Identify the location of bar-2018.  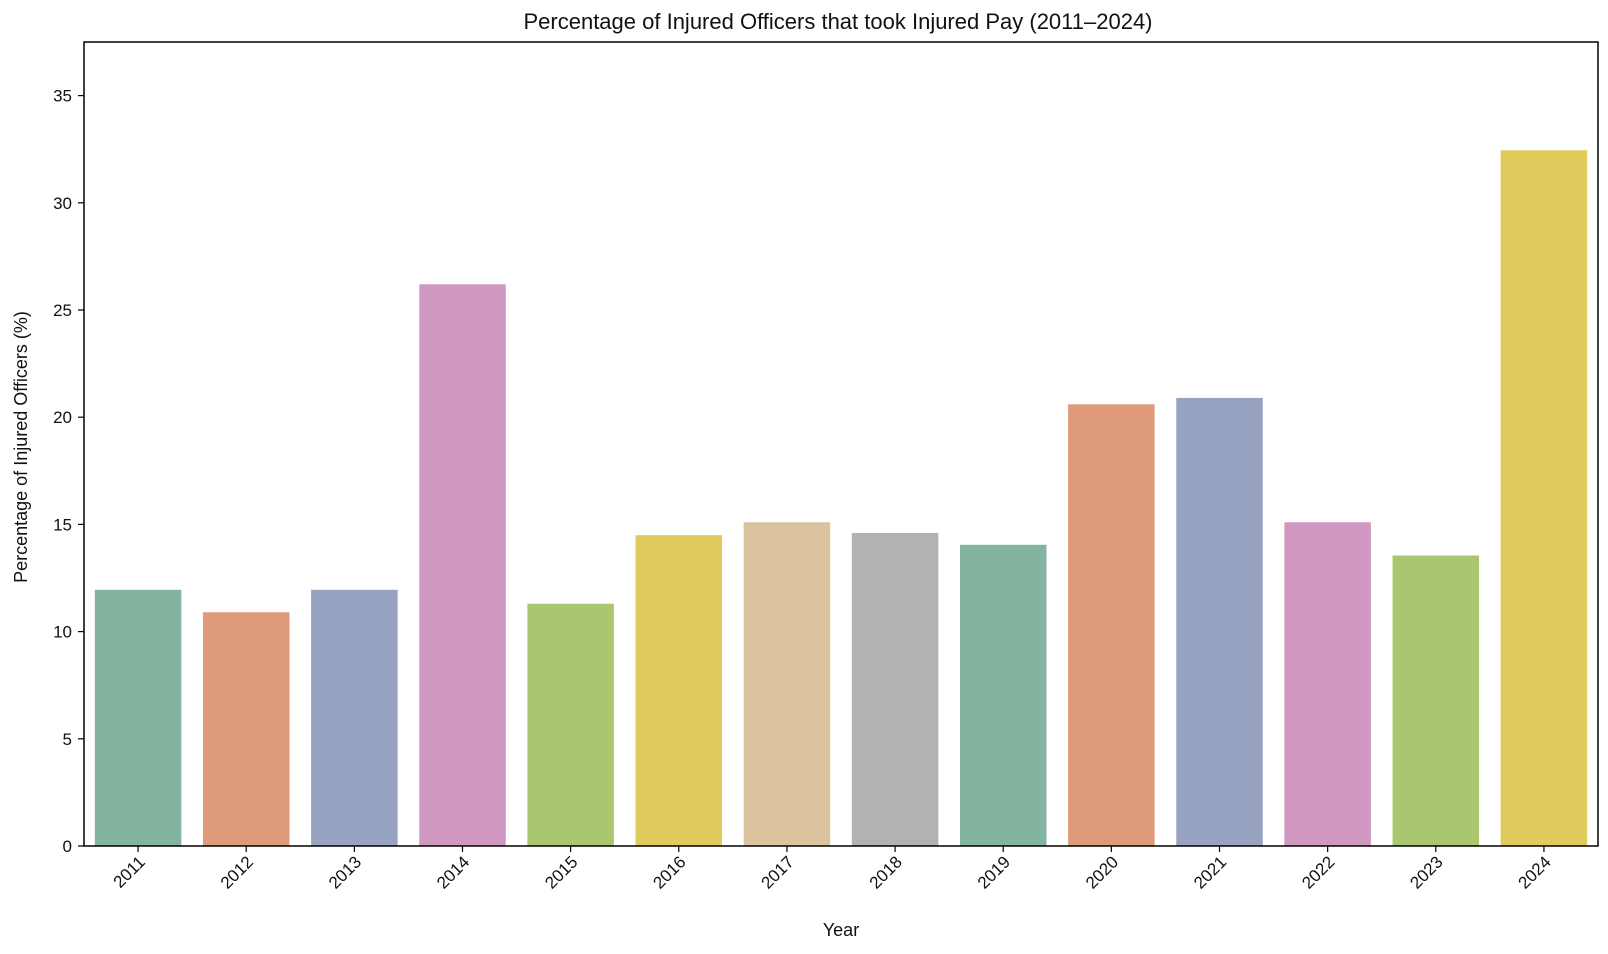
(895, 689).